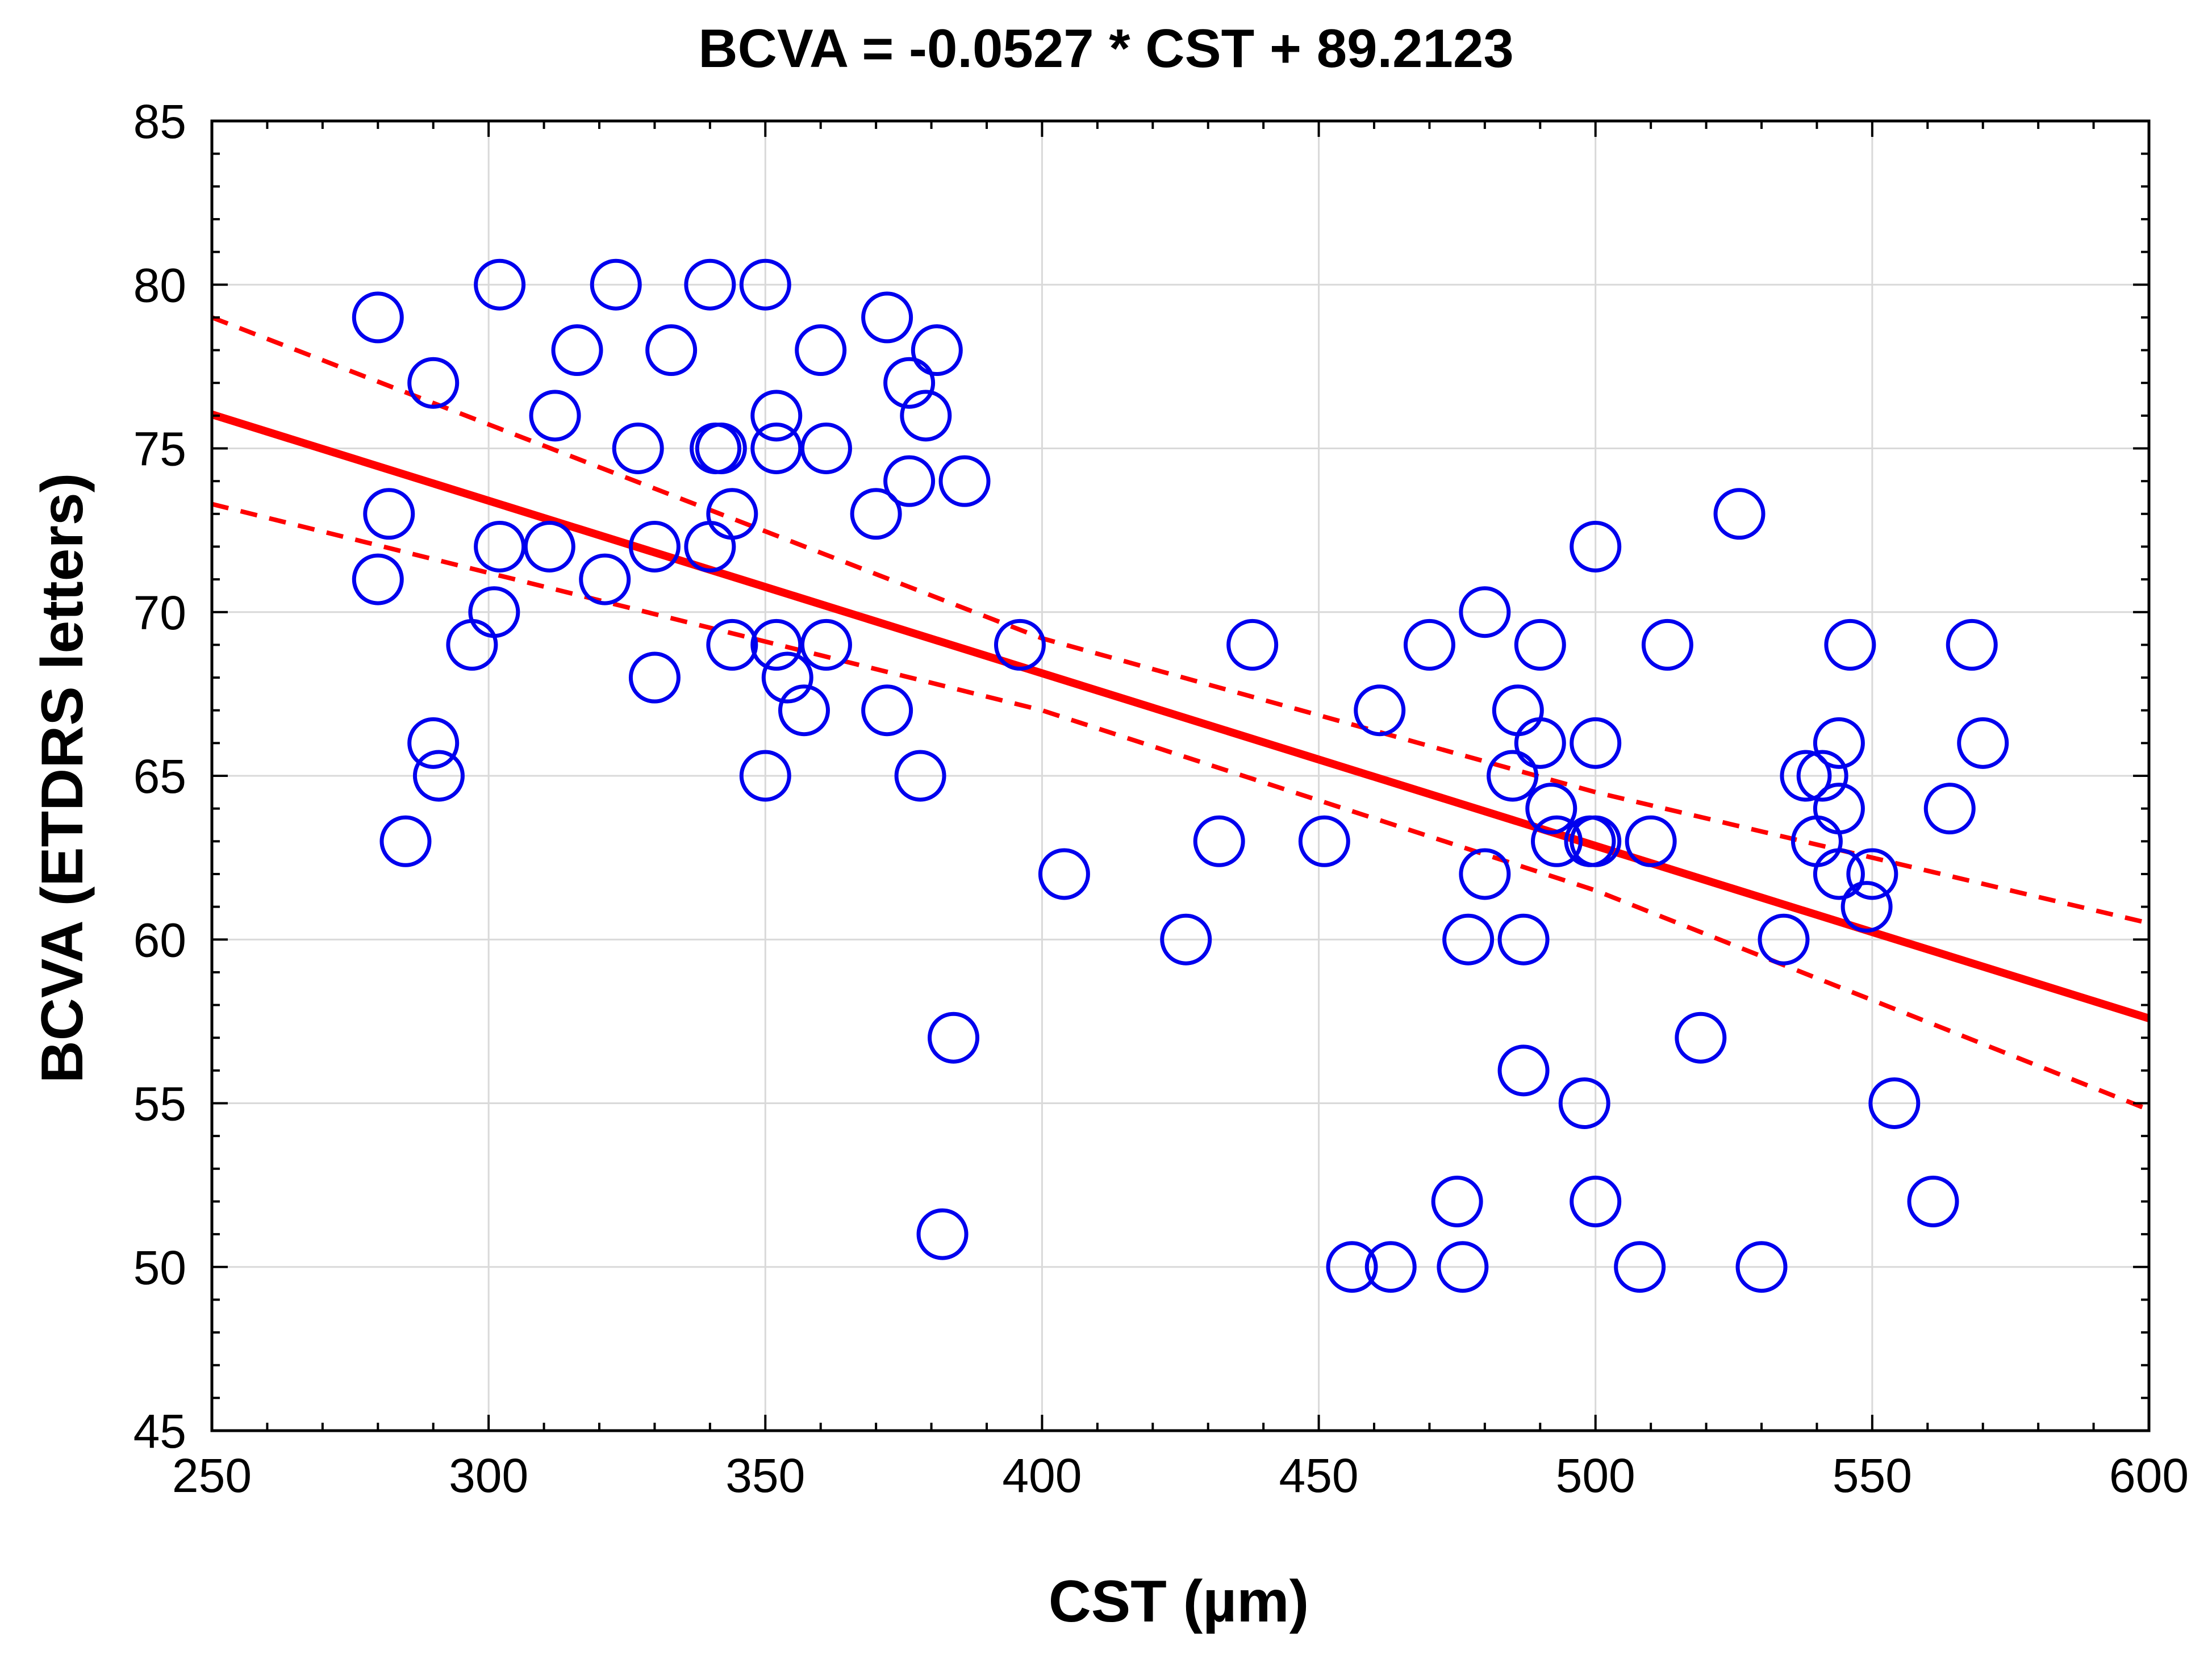  What do you see at coordinates (765, 1475) in the screenshot?
I see `x-tick-label: 350` at bounding box center [765, 1475].